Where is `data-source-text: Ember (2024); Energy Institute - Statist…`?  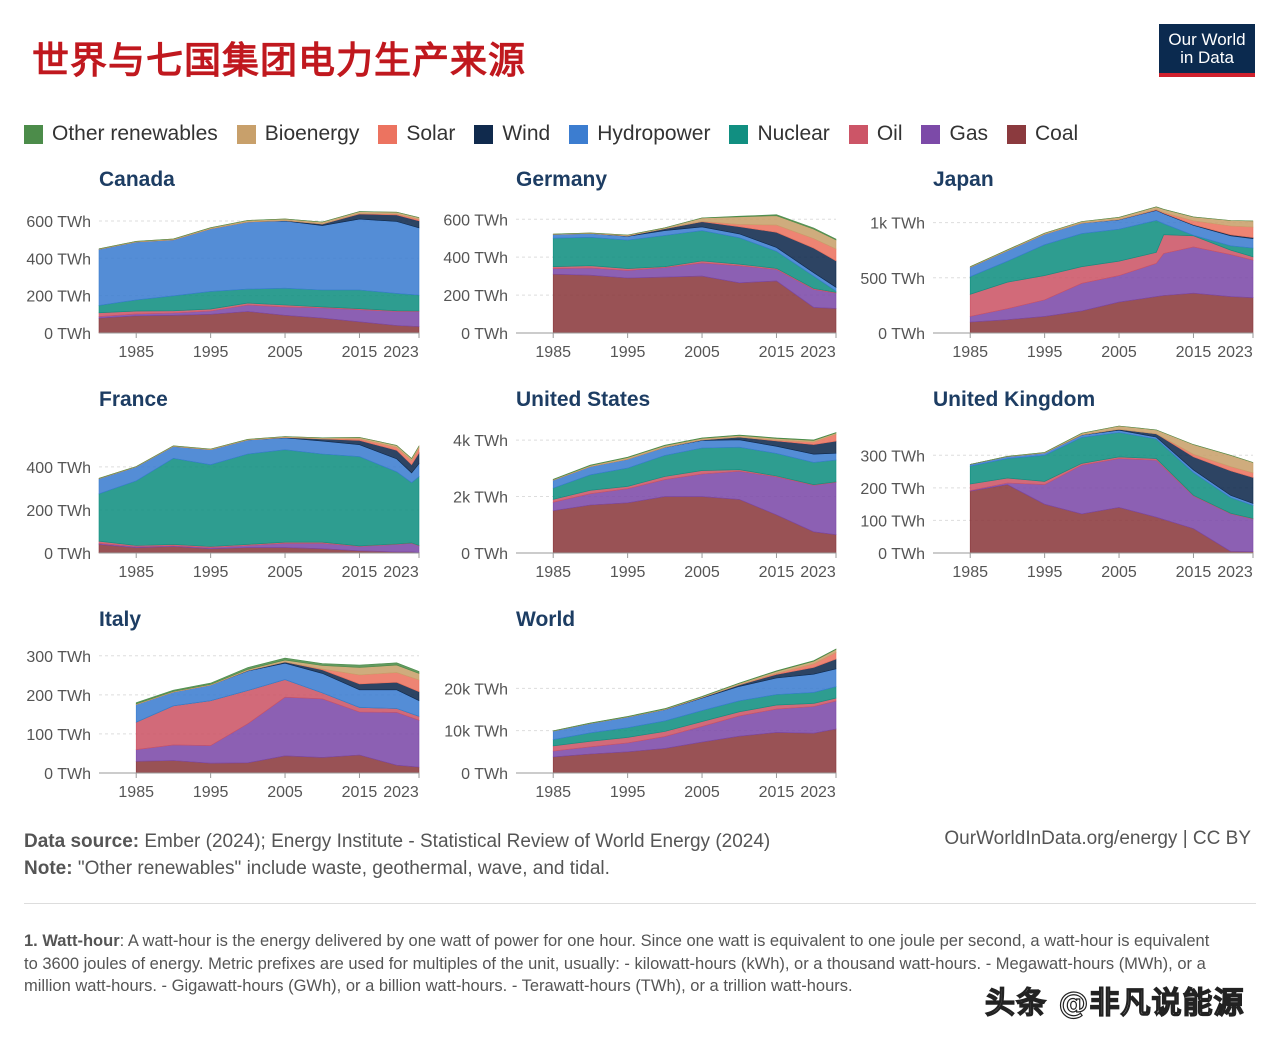
data-source-text: Ember (2024); Energy Institute - Statist… is located at coordinates (455, 841).